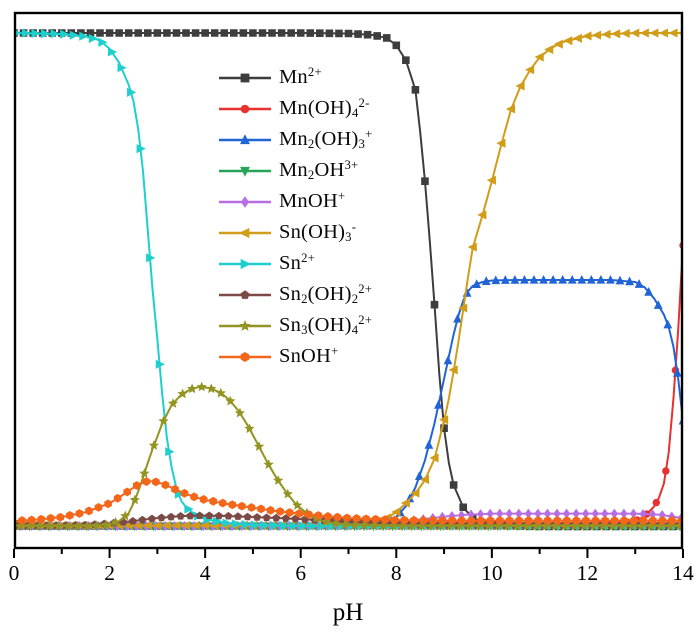 This screenshot has height=638, width=700. Describe the element at coordinates (588, 573) in the screenshot. I see `x-tick-label: 12` at that location.